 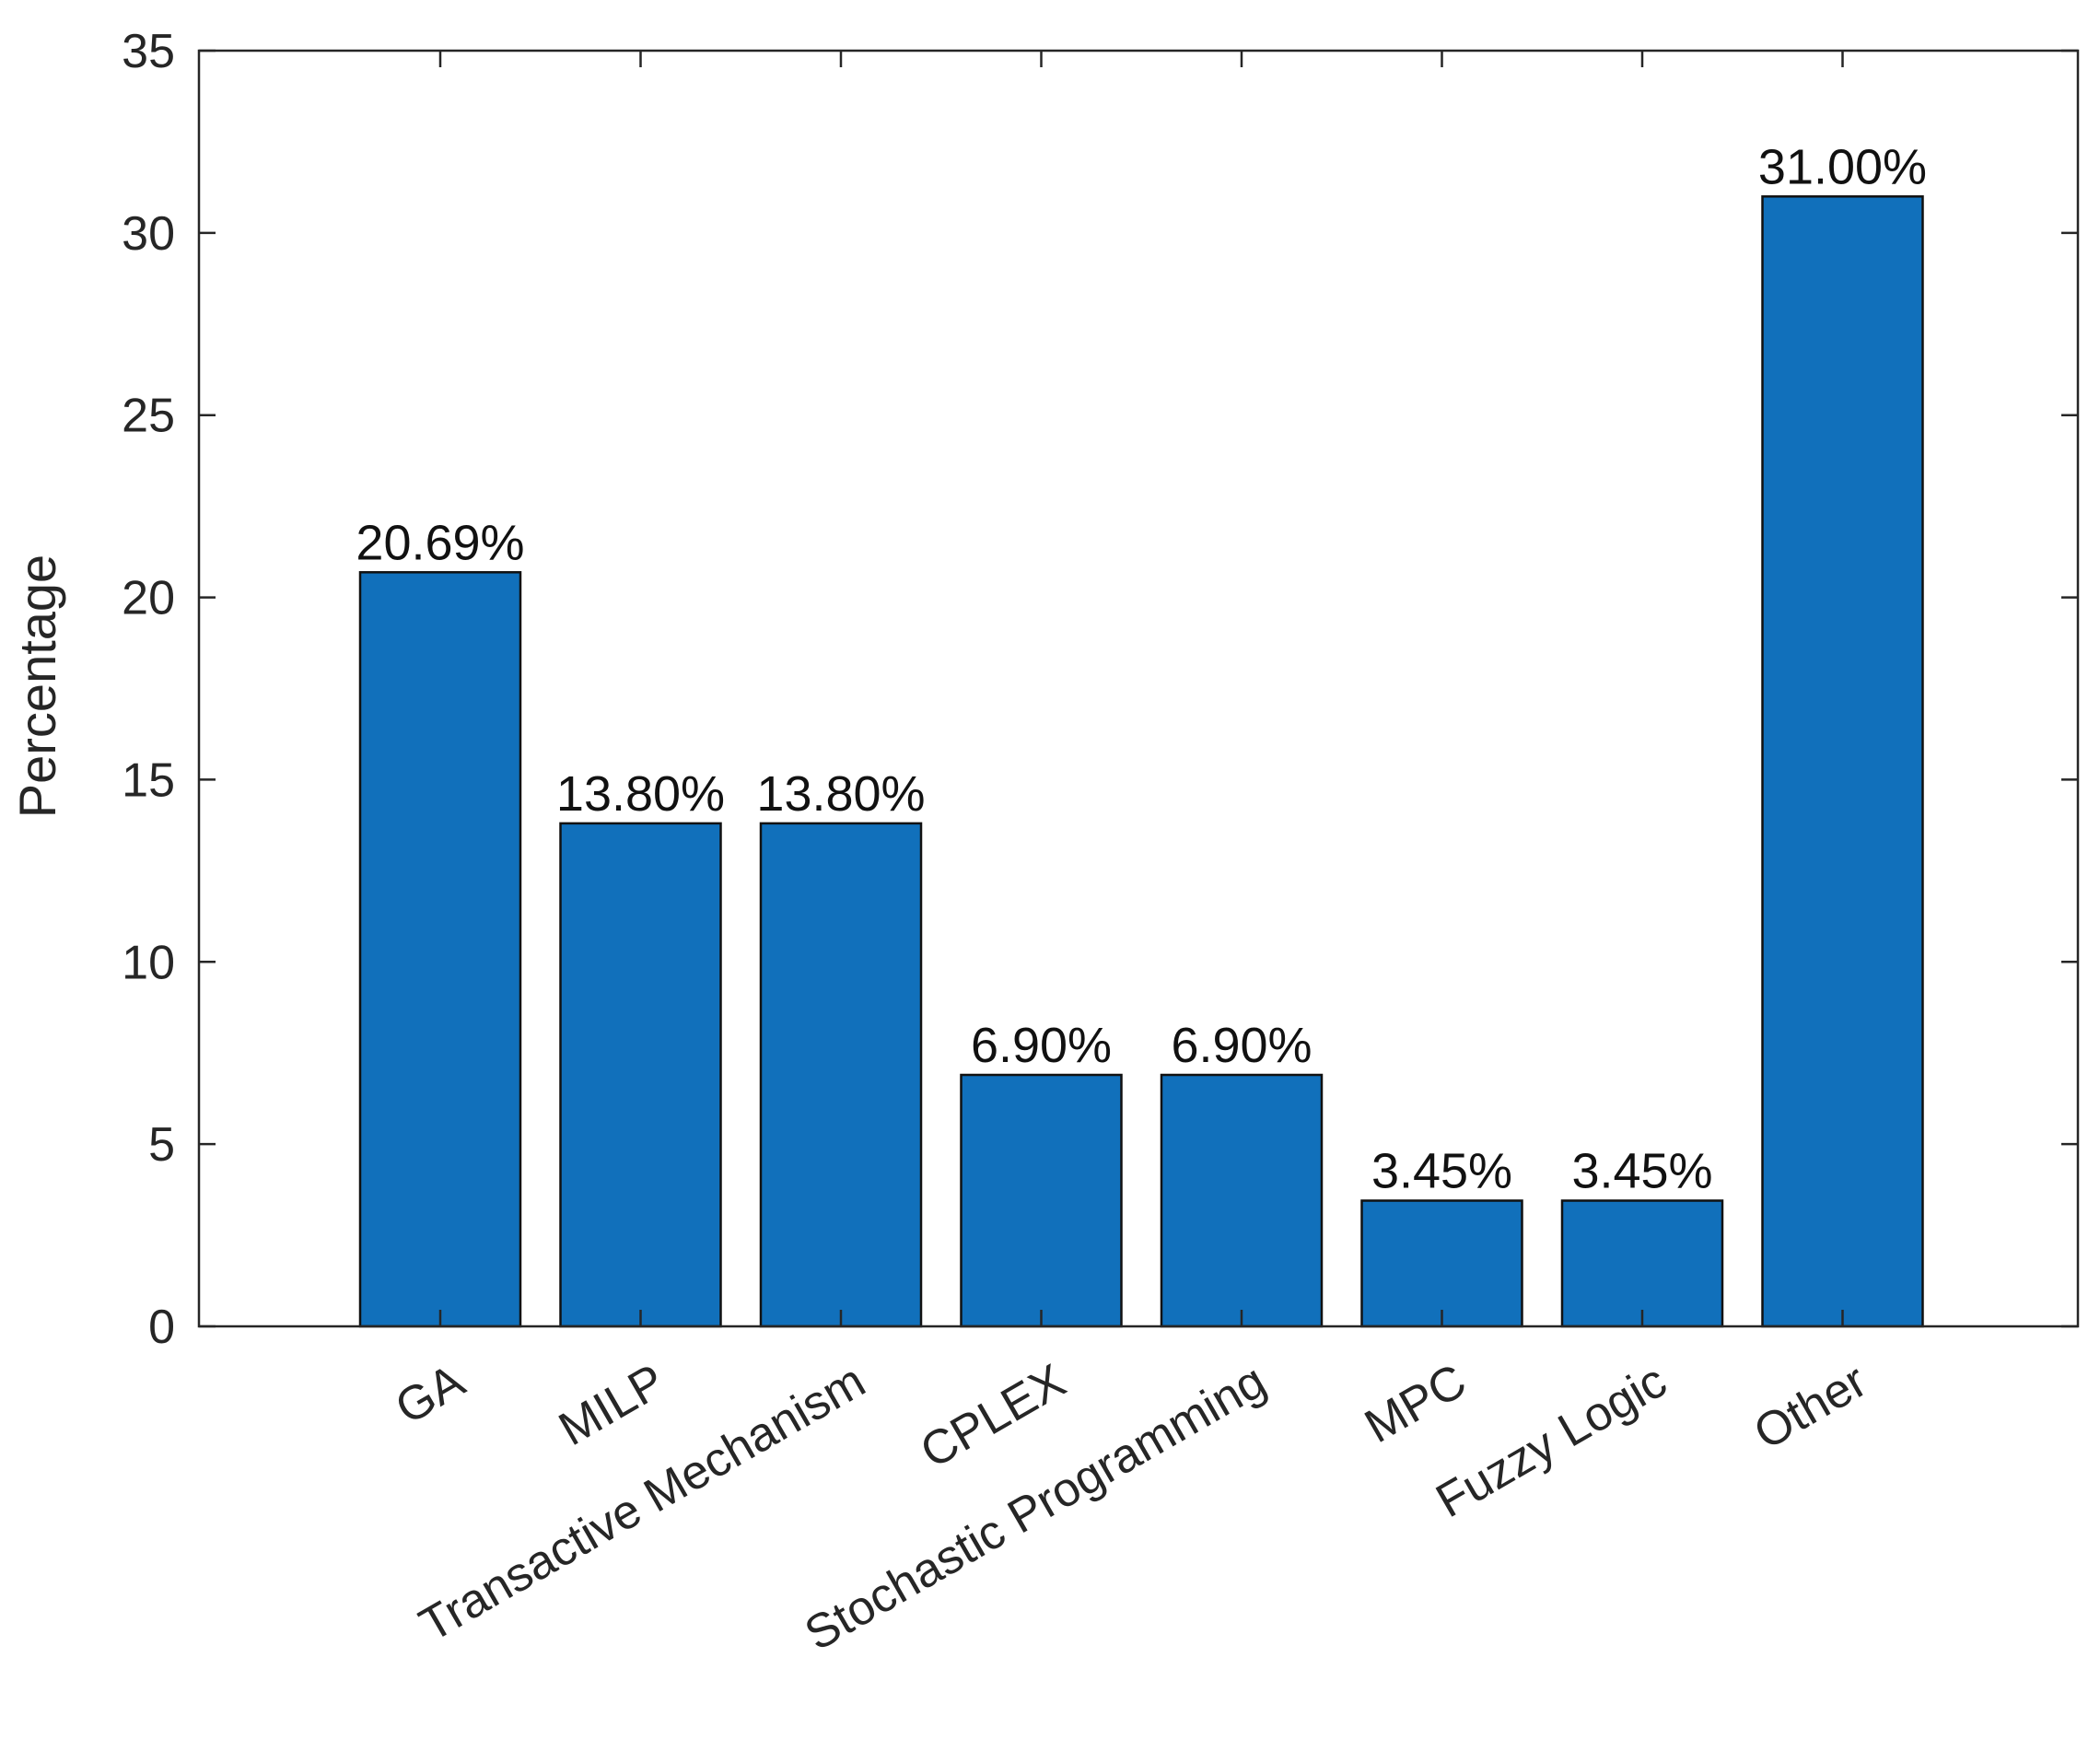 What do you see at coordinates (148, 598) in the screenshot?
I see `y-tick-label: 20` at bounding box center [148, 598].